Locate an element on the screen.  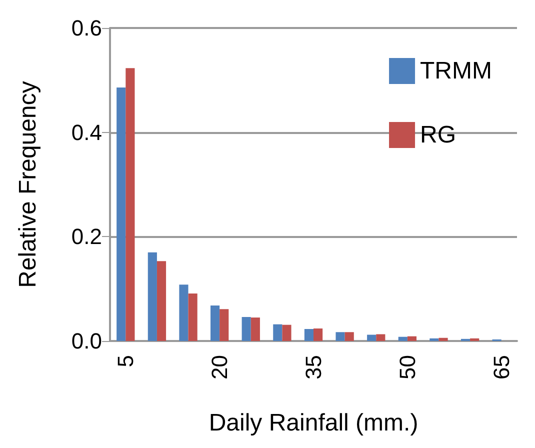
y-tick-label: 0.4 is located at coordinates (86, 132).